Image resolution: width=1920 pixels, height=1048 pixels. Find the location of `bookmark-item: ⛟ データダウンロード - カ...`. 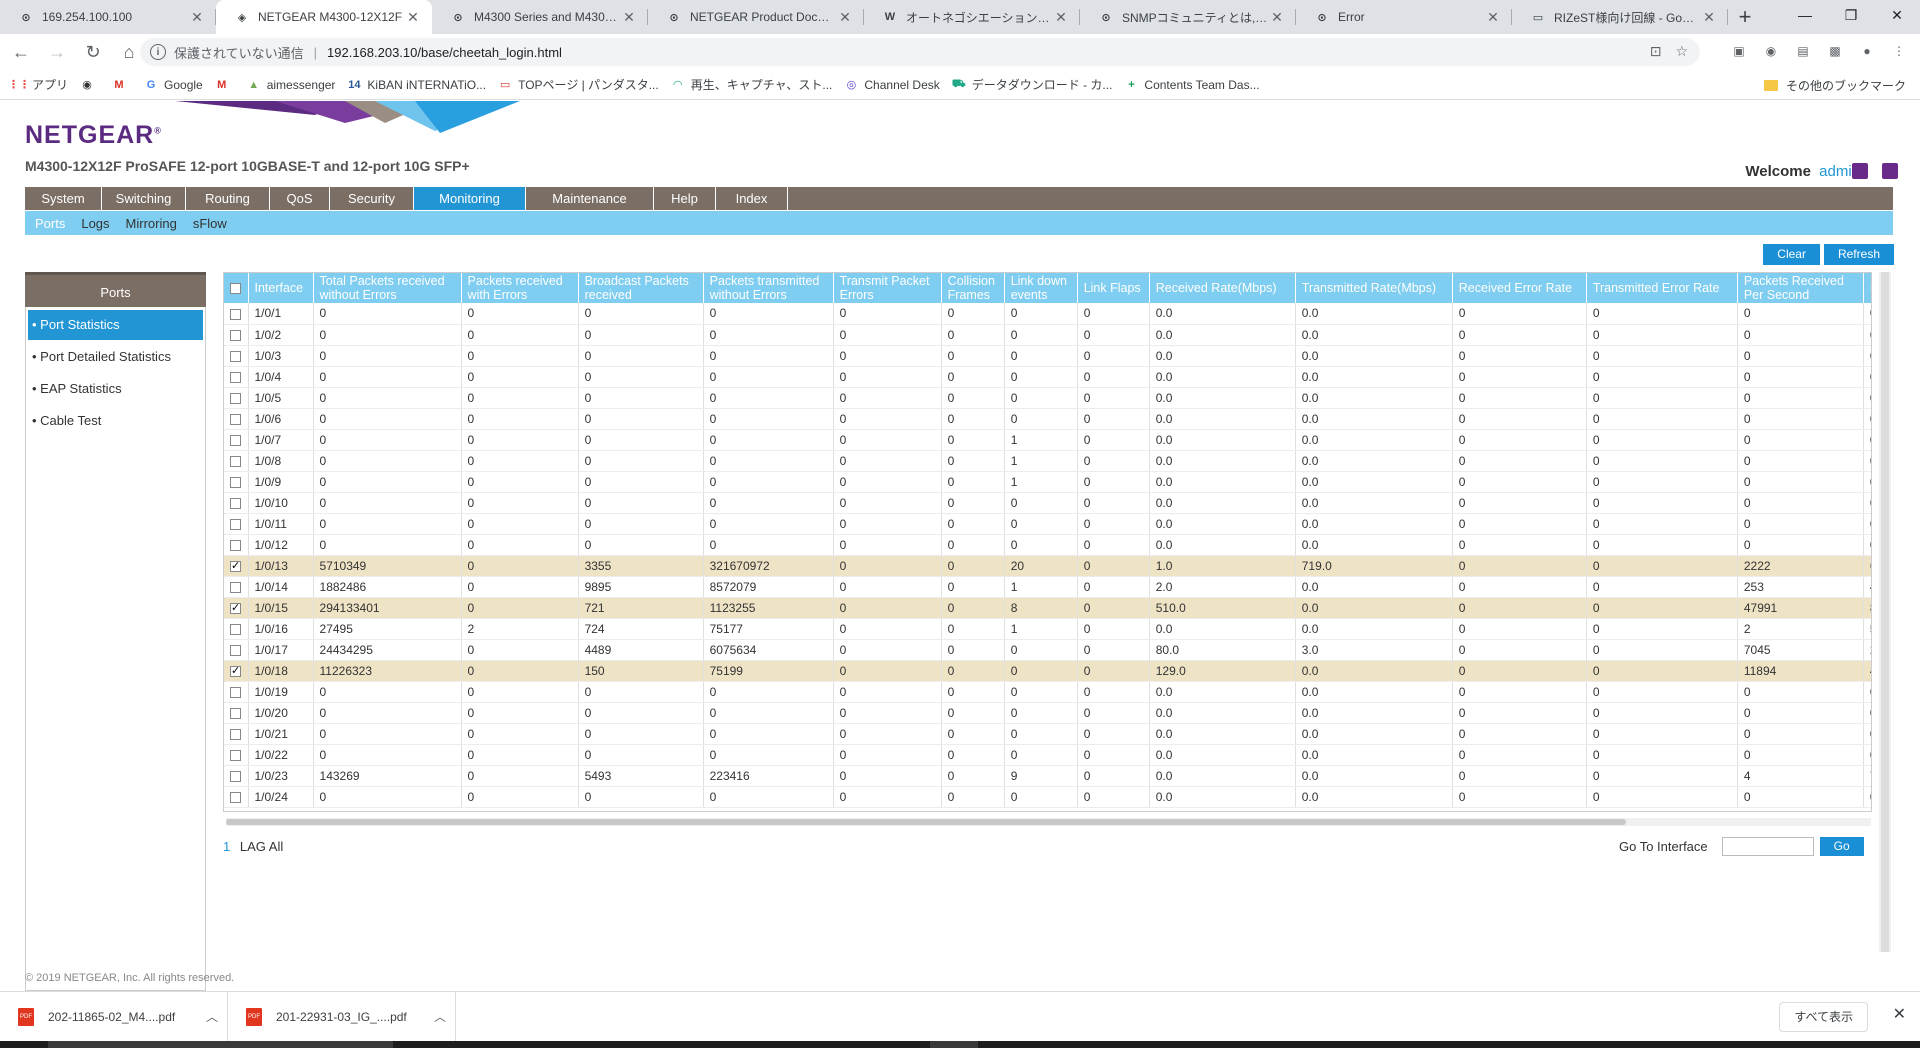

bookmark-item: ⛟ データダウンロード - カ... is located at coordinates (1032, 84).